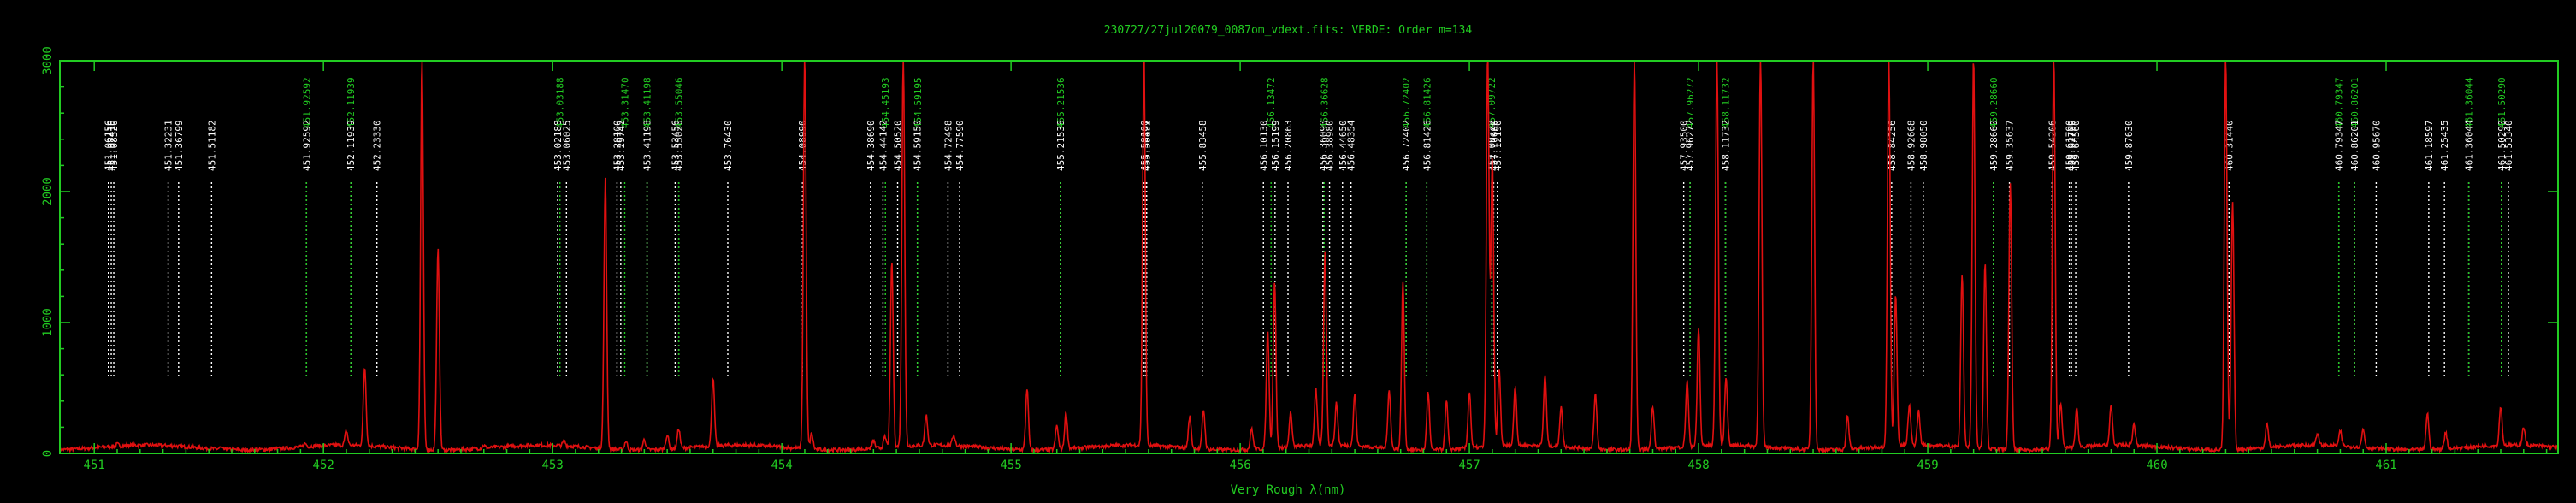 The image size is (2576, 503). I want to click on x-tick-label: 452, so click(323, 465).